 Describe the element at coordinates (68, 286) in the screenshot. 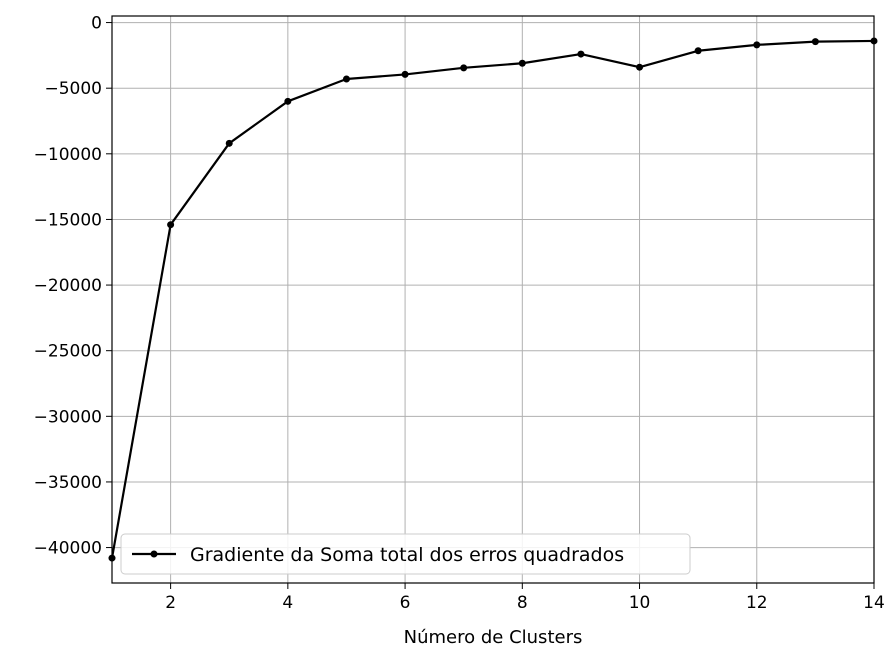

I see `y-tick-label: −20000` at that location.